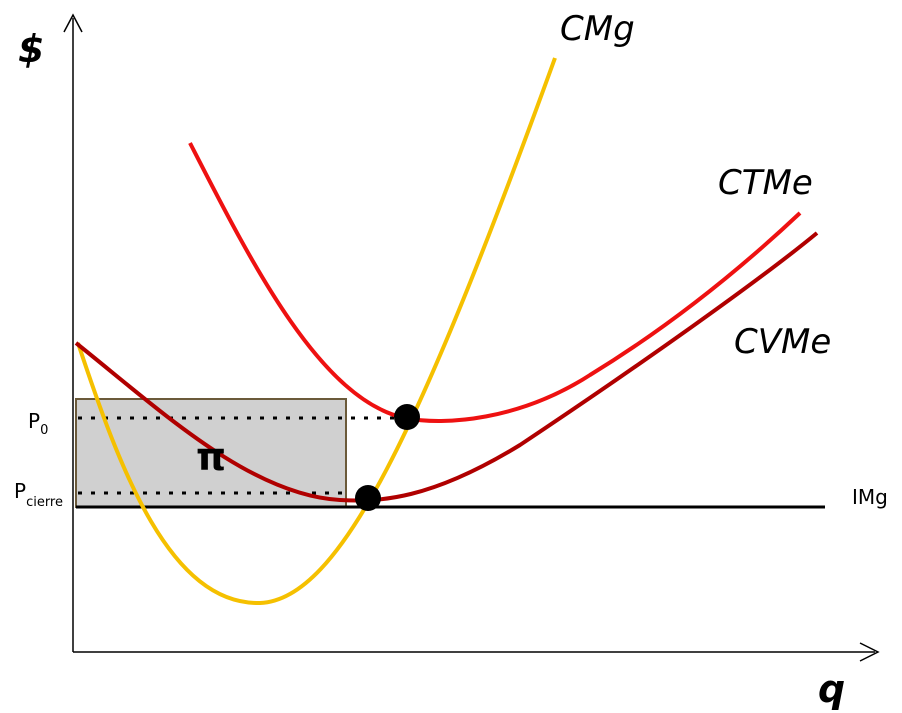 This screenshot has width=902, height=713. I want to click on p0-label: P0, so click(38, 423).